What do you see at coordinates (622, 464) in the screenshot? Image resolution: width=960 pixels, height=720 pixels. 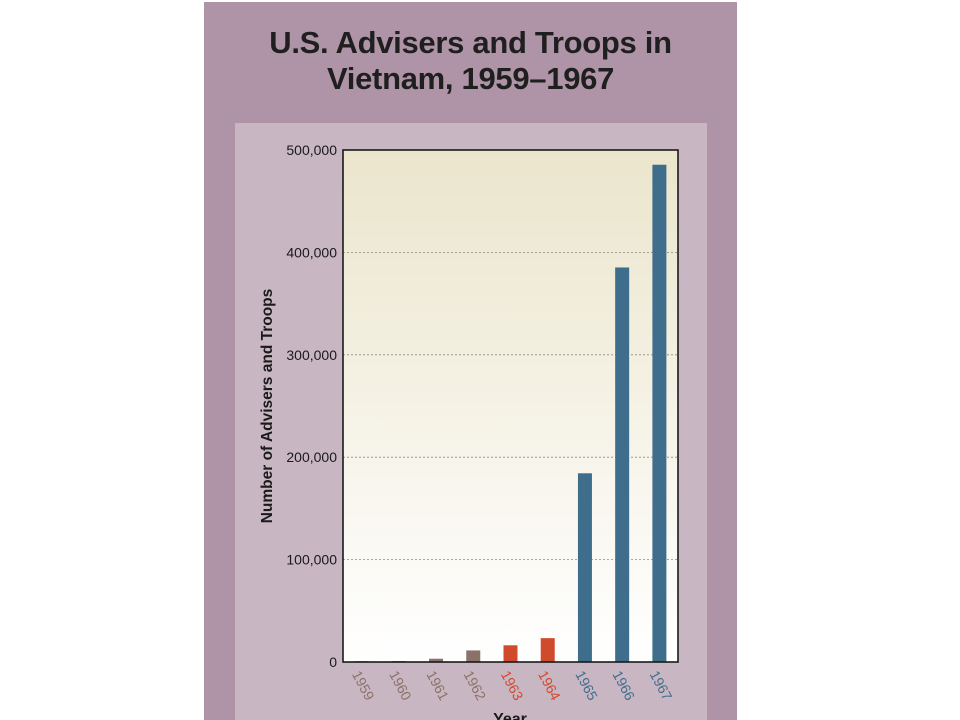 I see `bar-1966` at bounding box center [622, 464].